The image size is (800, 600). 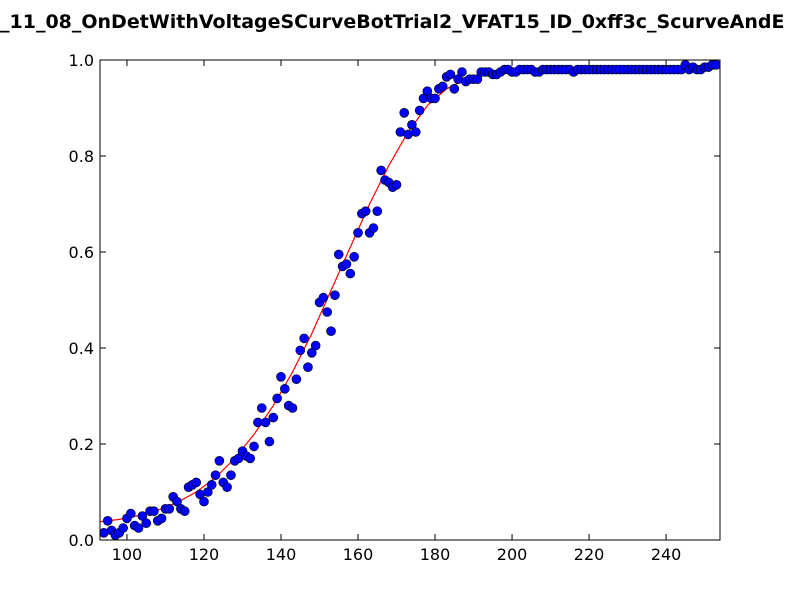 I want to click on y-tick-label: 0.8, so click(x=81, y=156).